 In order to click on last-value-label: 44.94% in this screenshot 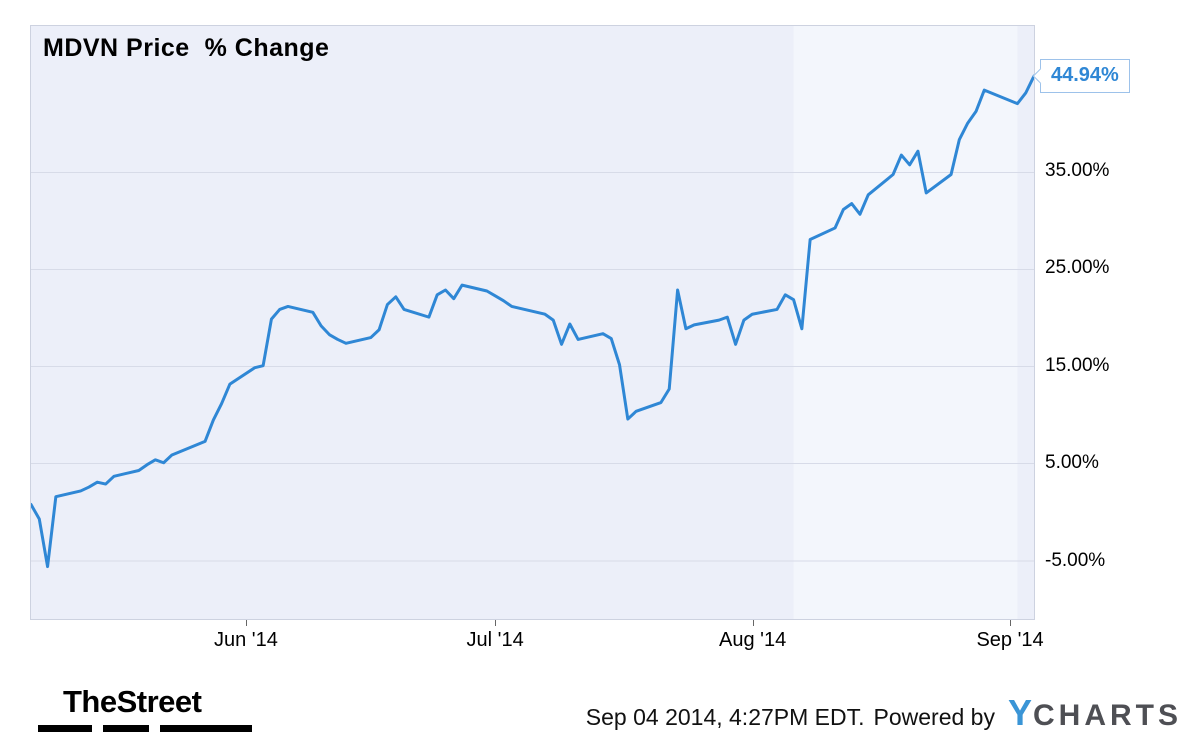, I will do `click(1081, 76)`.